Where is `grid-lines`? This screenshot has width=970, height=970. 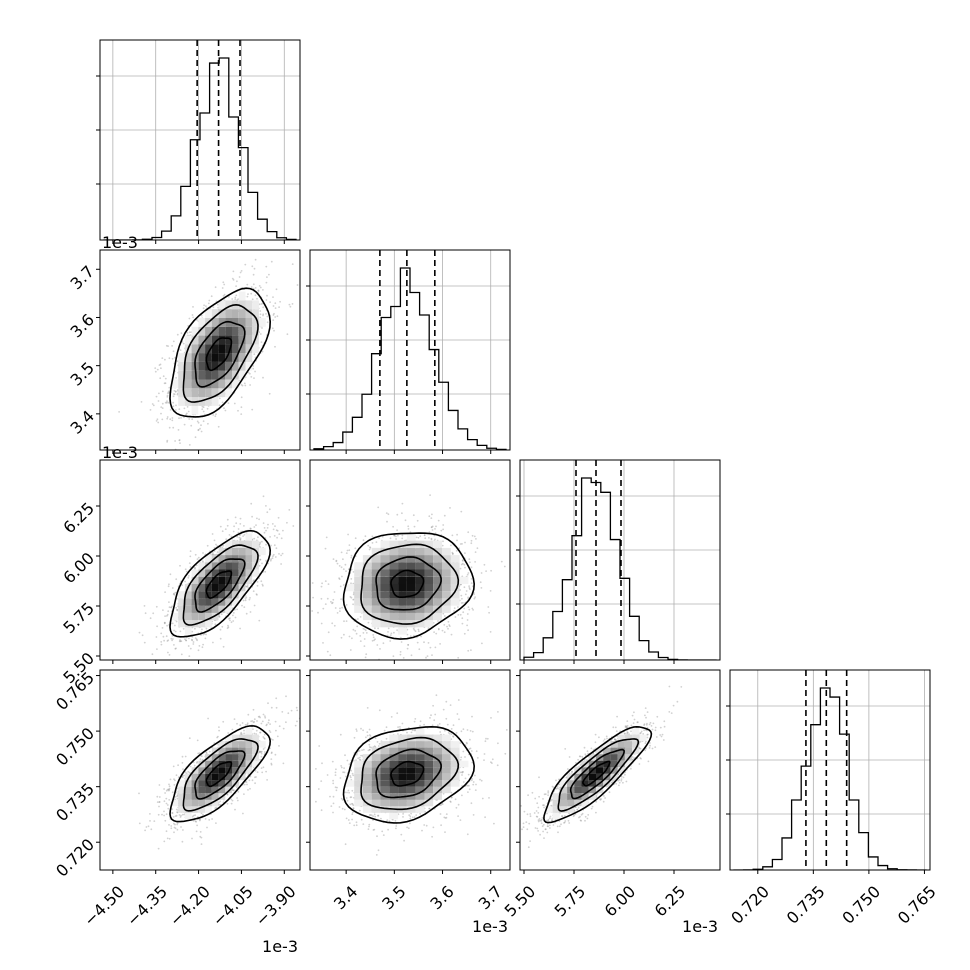
grid-lines is located at coordinates (410, 350).